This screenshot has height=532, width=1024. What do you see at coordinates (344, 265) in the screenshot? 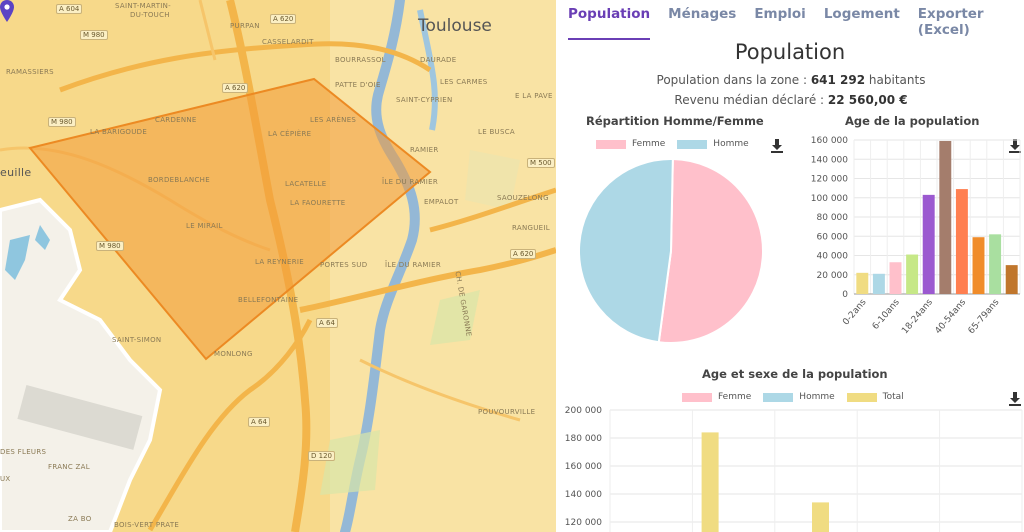
I see `place-label: PORTES SUD` at bounding box center [344, 265].